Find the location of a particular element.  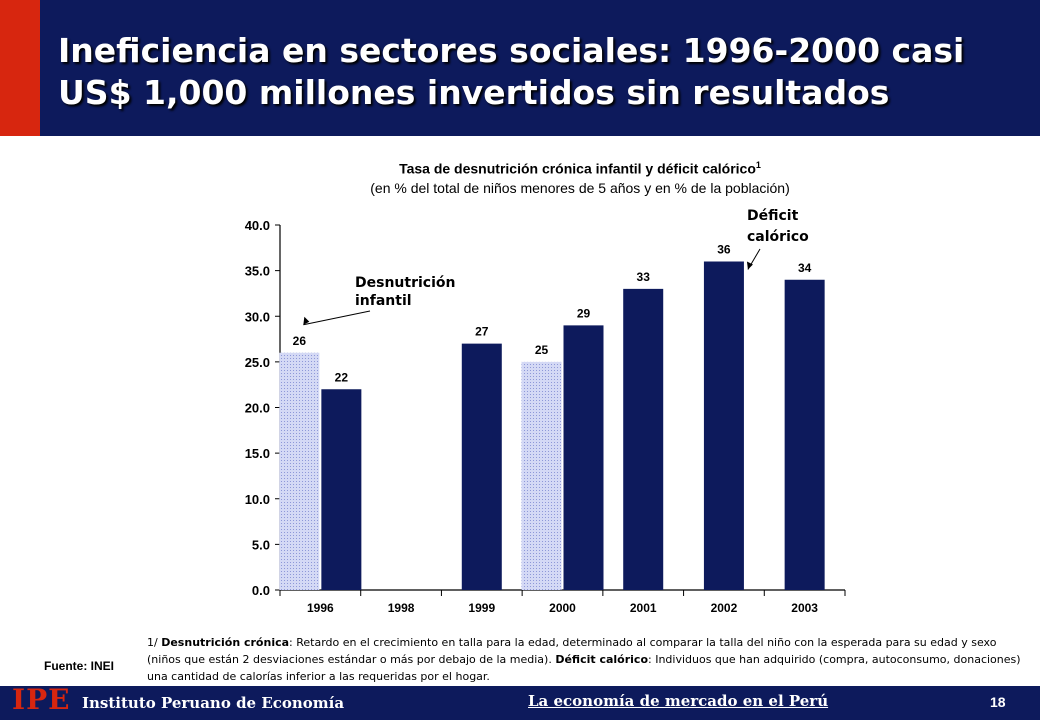

y-tick-label: 15.0 is located at coordinates (257, 453).